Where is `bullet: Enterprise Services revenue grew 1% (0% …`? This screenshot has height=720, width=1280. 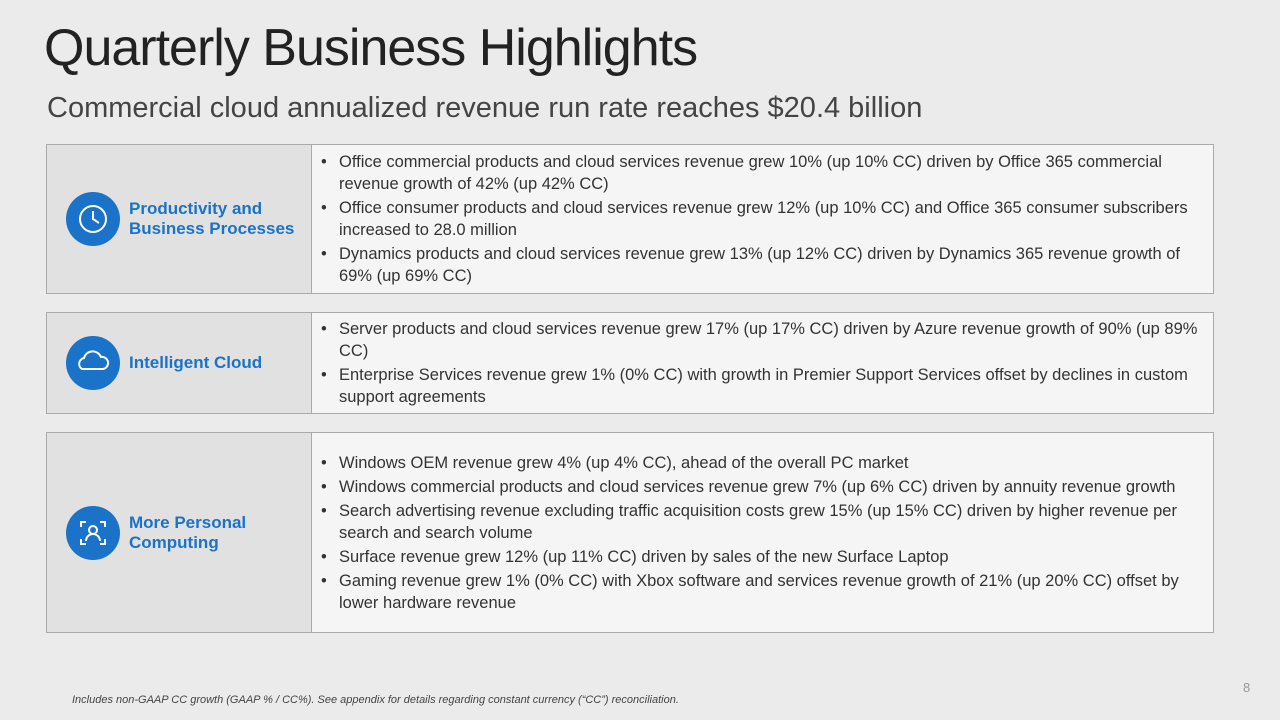
bullet: Enterprise Services revenue grew 1% (0% … is located at coordinates (760, 386).